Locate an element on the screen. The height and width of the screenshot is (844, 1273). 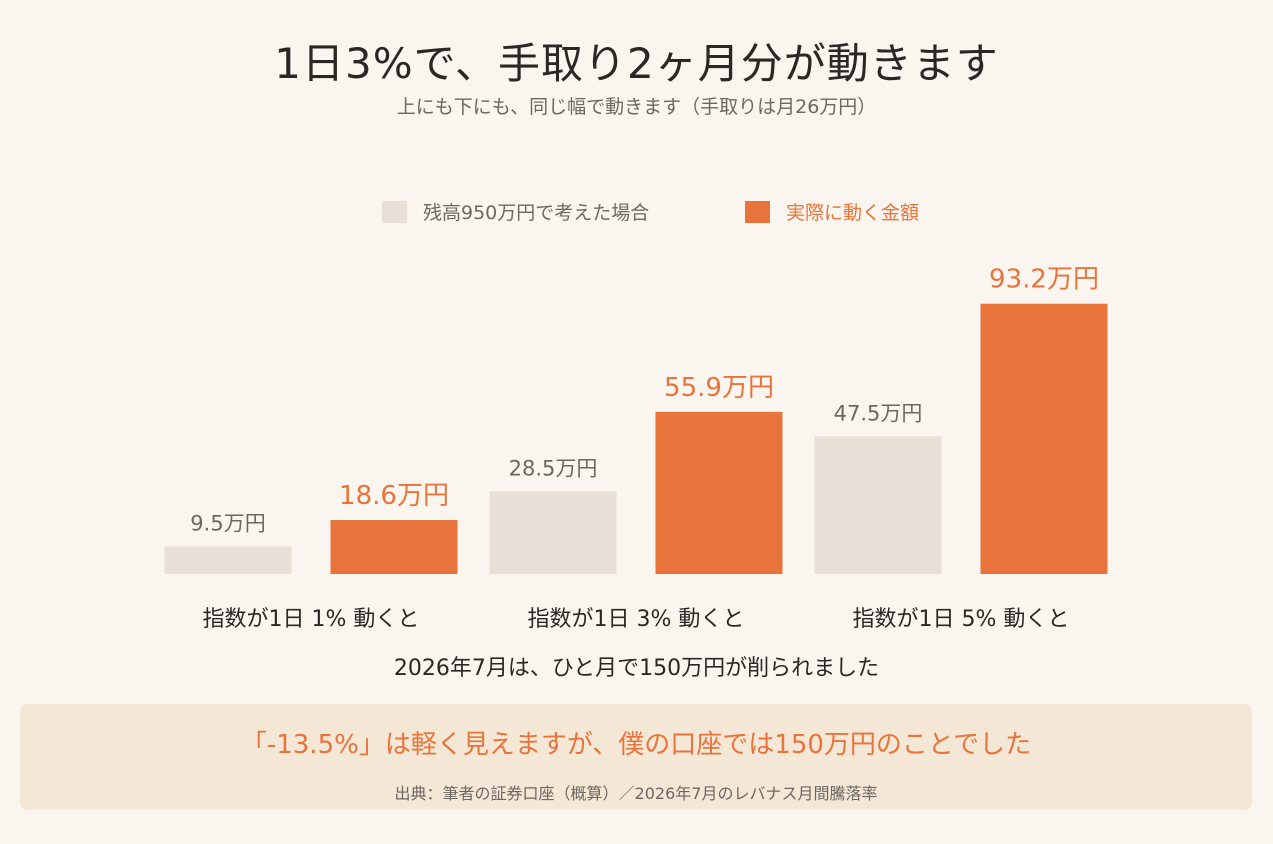
category-label-3: 指数が1日 5% 動くと is located at coordinates (961, 619).